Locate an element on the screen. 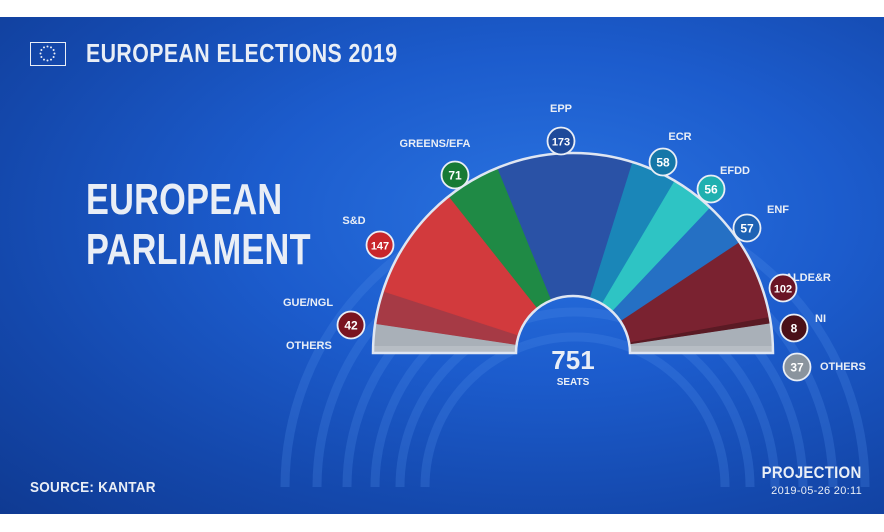 The width and height of the screenshot is (884, 532). badge-circle-others is located at coordinates (797, 367).